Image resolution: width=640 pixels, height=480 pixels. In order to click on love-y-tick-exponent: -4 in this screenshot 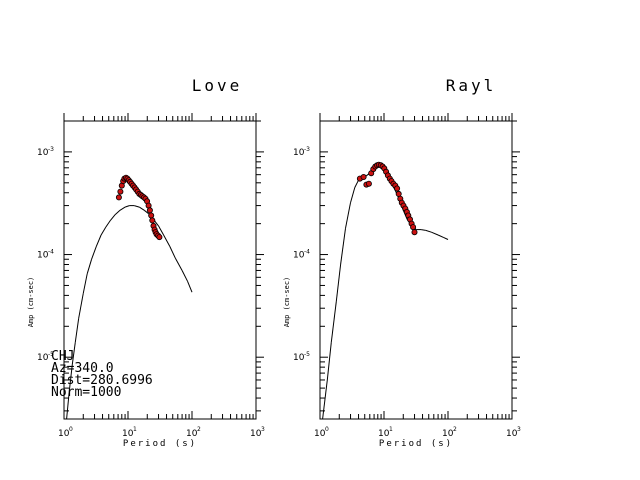, I will do `click(51, 252)`.